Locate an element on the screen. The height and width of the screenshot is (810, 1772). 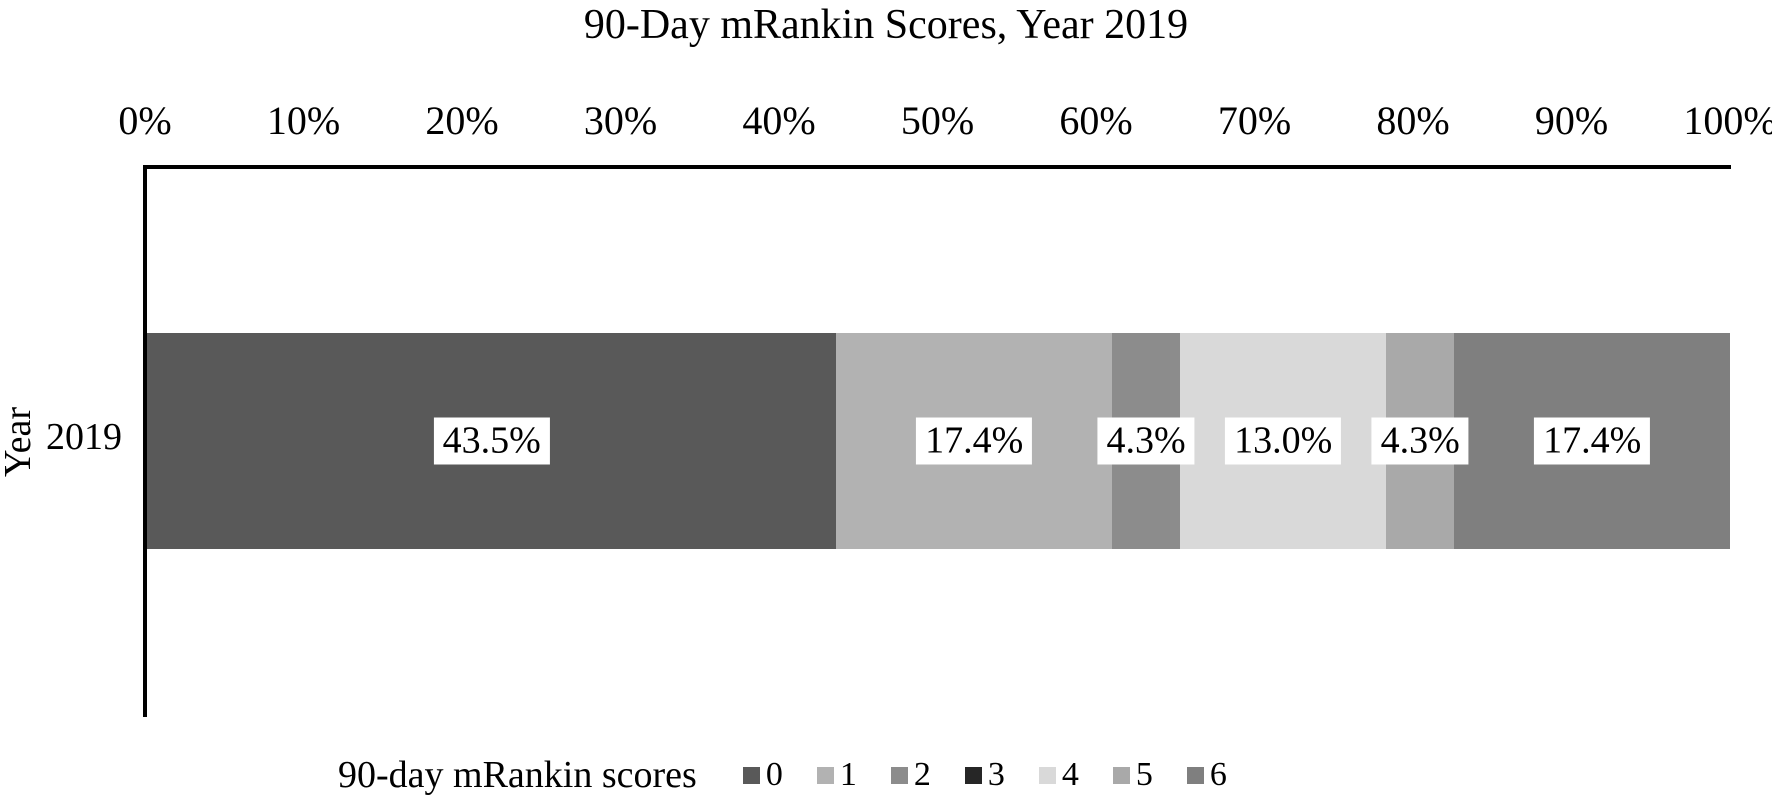
x-axis-line is located at coordinates (937, 167).